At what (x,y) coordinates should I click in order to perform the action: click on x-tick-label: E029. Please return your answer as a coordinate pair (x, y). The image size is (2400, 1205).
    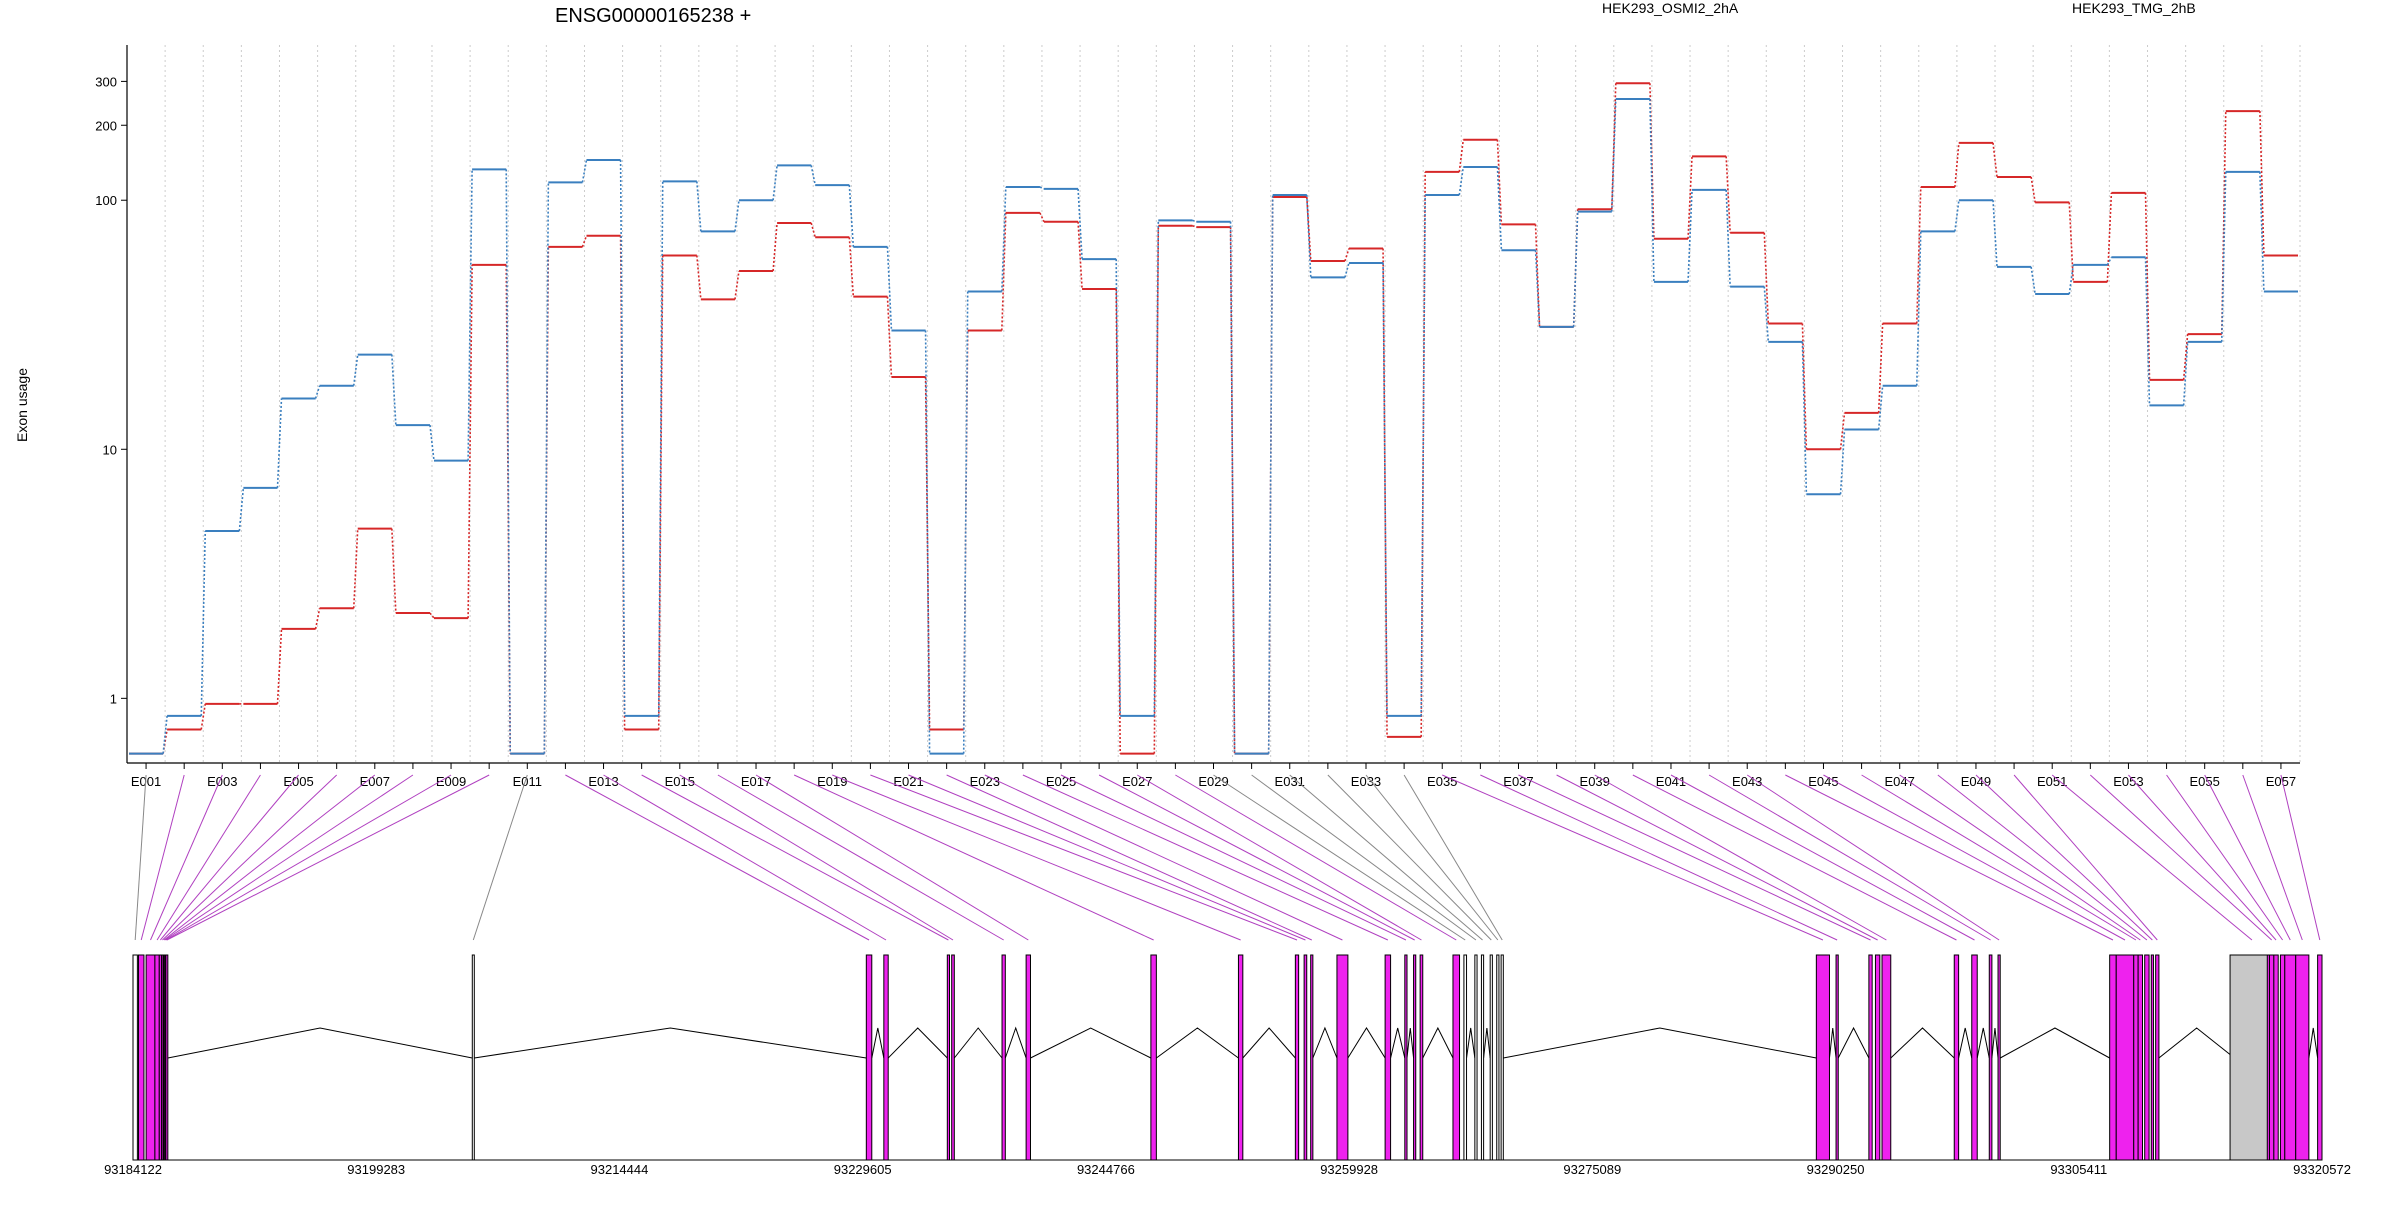
    Looking at the image, I should click on (1213, 781).